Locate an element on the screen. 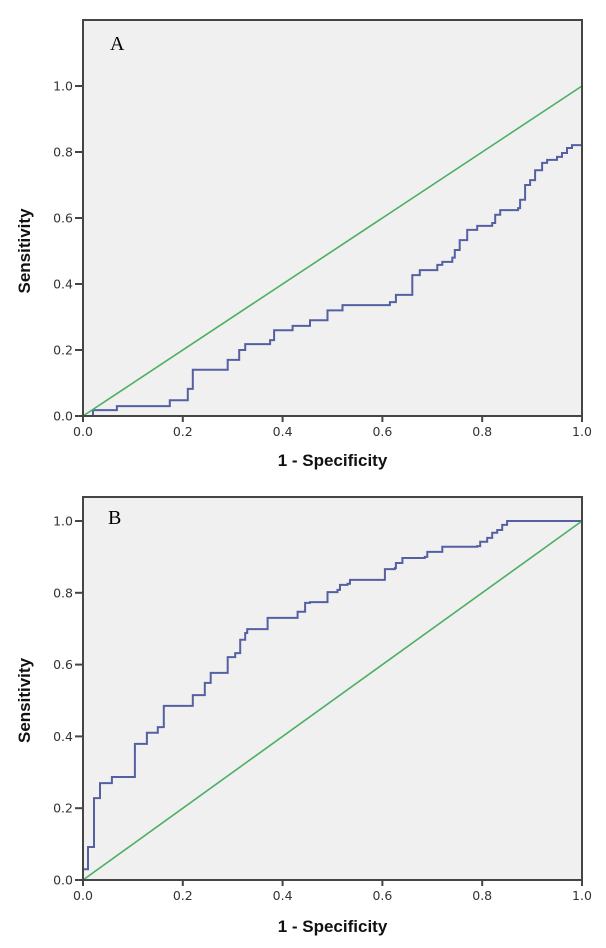 The width and height of the screenshot is (606, 948). panel-label-b: B is located at coordinates (114, 518).